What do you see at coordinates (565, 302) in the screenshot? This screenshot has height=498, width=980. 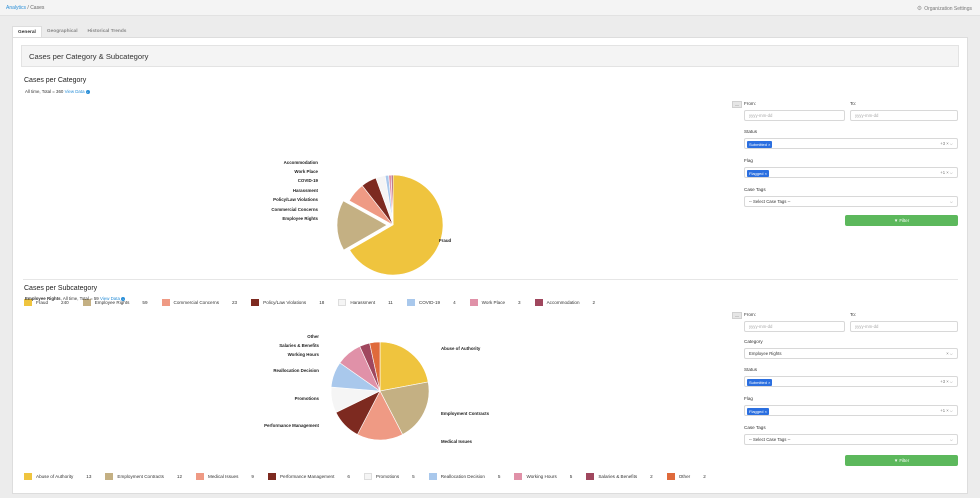 I see `legend-item: Accommodation 2` at bounding box center [565, 302].